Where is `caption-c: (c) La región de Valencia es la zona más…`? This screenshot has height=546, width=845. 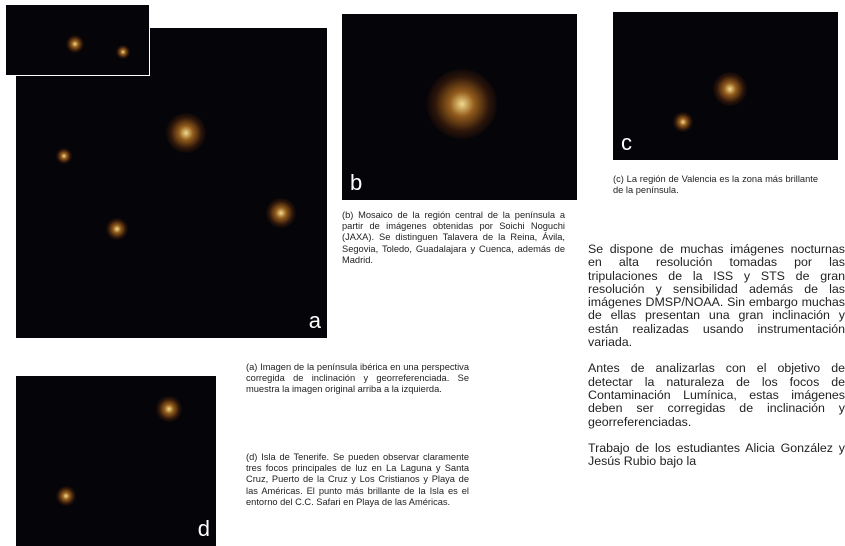 caption-c: (c) La región de Valencia es la zona más… is located at coordinates (715, 185).